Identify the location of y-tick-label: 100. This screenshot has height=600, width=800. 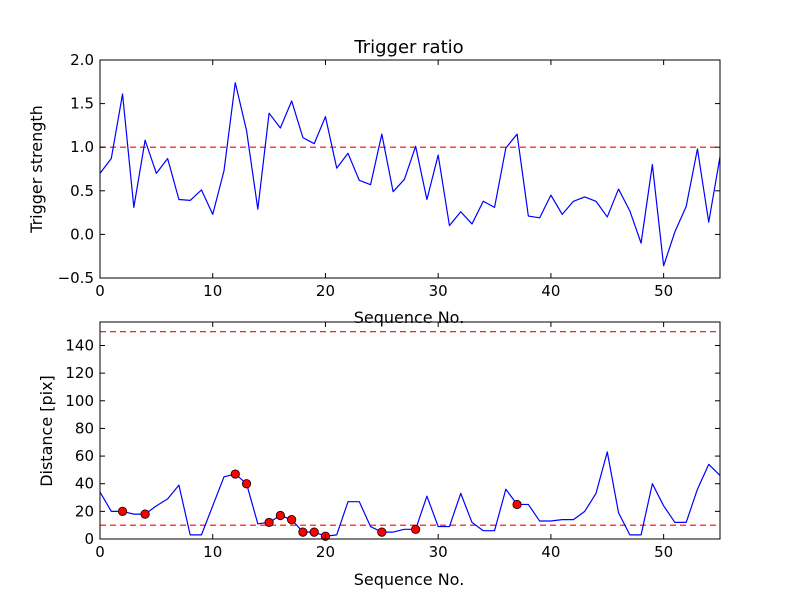
(79, 401).